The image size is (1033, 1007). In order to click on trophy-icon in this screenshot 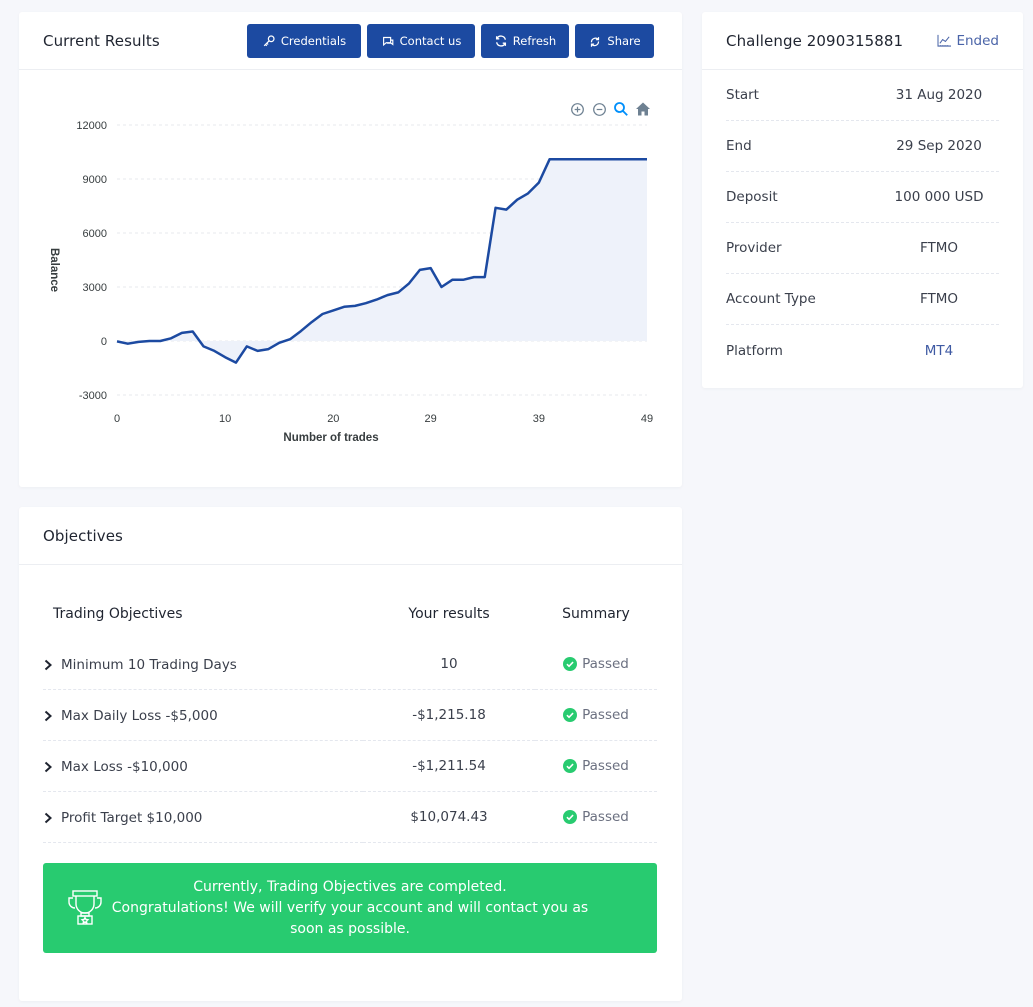, I will do `click(85, 907)`.